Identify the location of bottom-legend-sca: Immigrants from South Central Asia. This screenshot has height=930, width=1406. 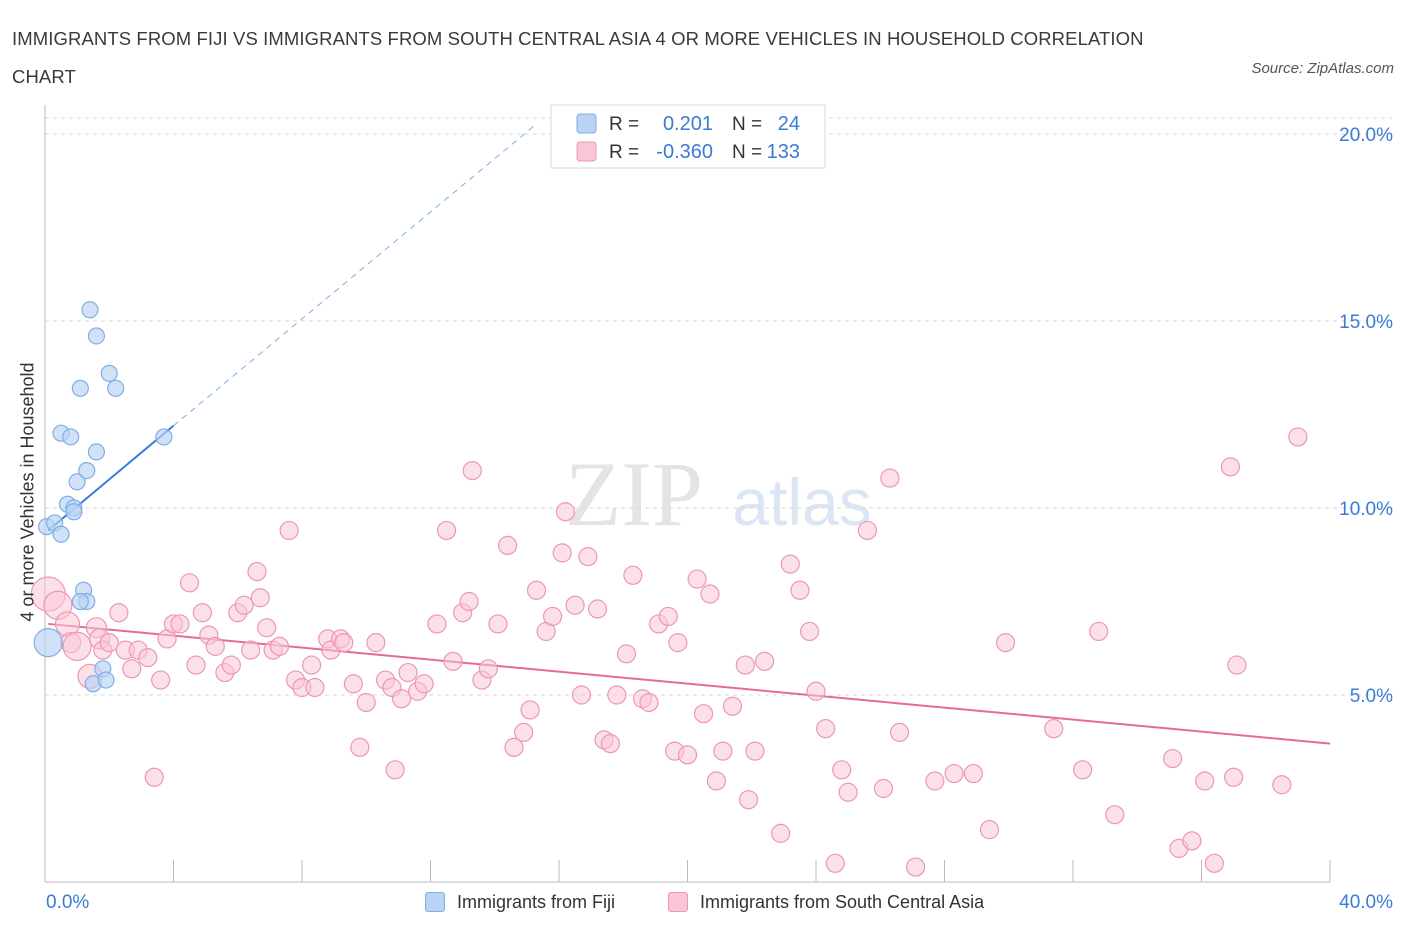
(826, 902).